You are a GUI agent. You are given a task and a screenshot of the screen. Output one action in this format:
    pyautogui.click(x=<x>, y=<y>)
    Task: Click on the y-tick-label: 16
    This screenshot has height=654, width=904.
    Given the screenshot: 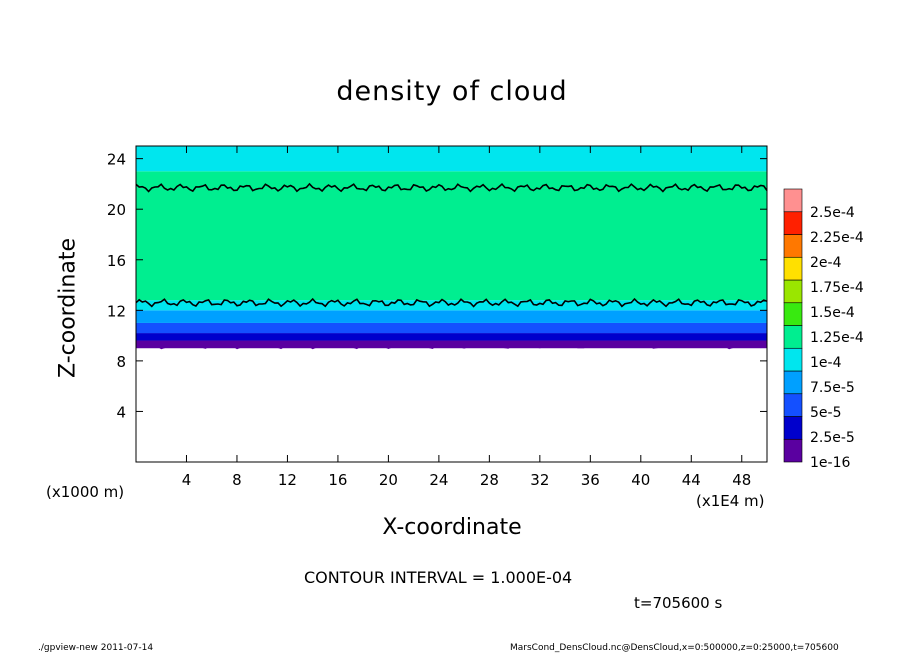 What is the action you would take?
    pyautogui.click(x=116, y=261)
    